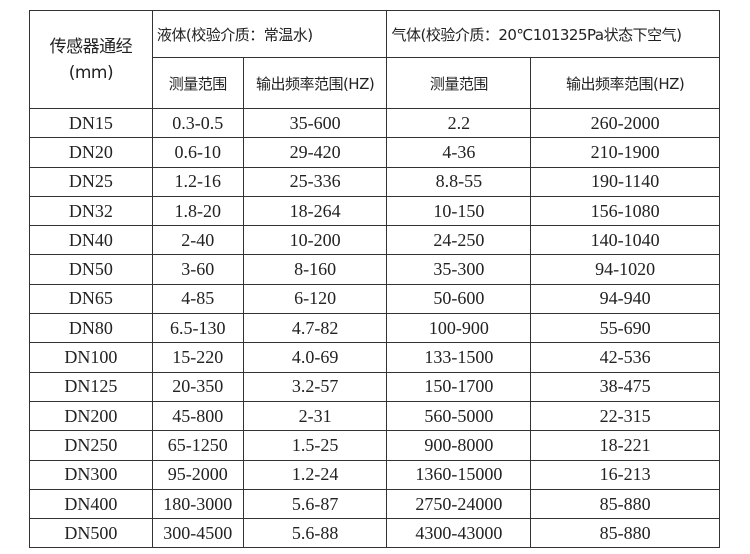 The image size is (750, 554). I want to click on gas-range-cell: 900-8000, so click(459, 445).